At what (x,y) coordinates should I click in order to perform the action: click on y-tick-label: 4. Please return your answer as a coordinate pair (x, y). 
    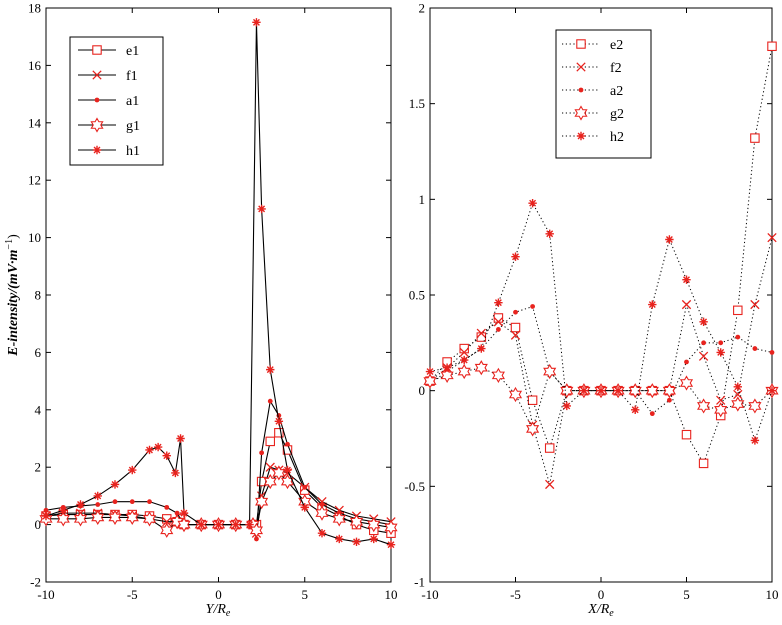
    Looking at the image, I should click on (38, 409).